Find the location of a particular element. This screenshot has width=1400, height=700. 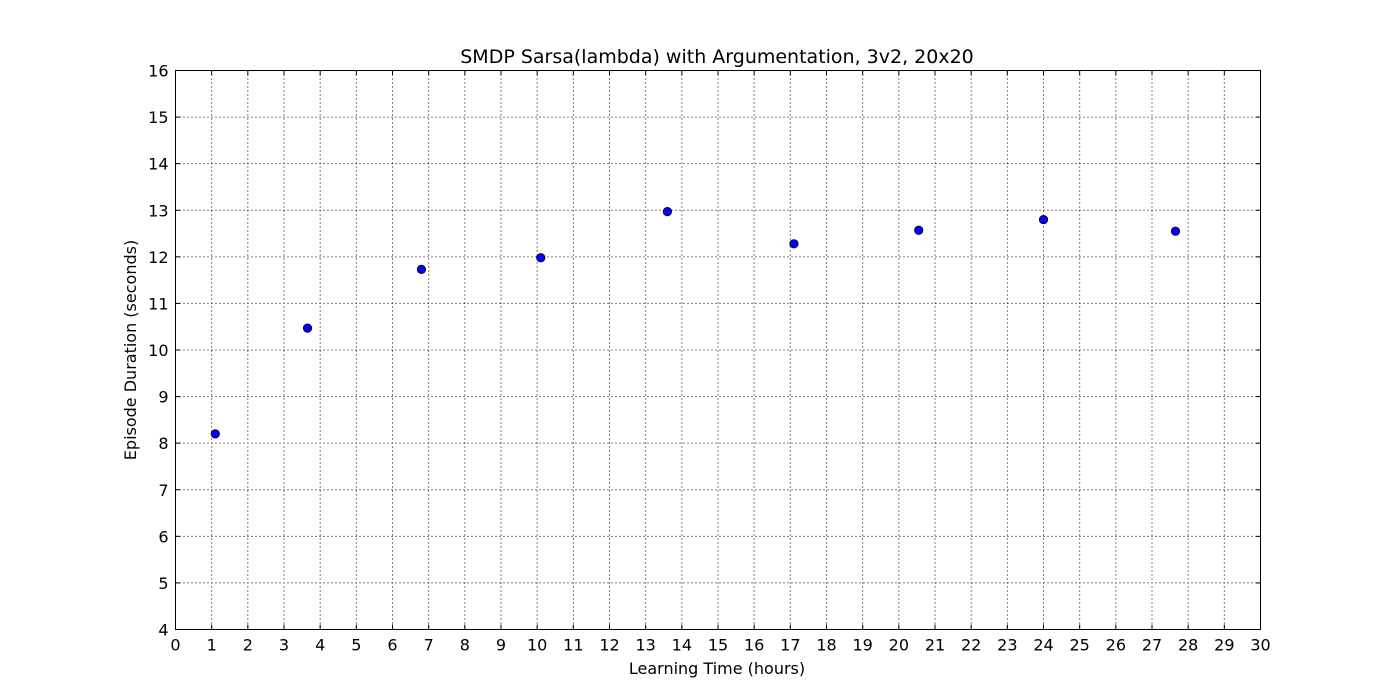

x-tick-label: 28 is located at coordinates (1188, 645).